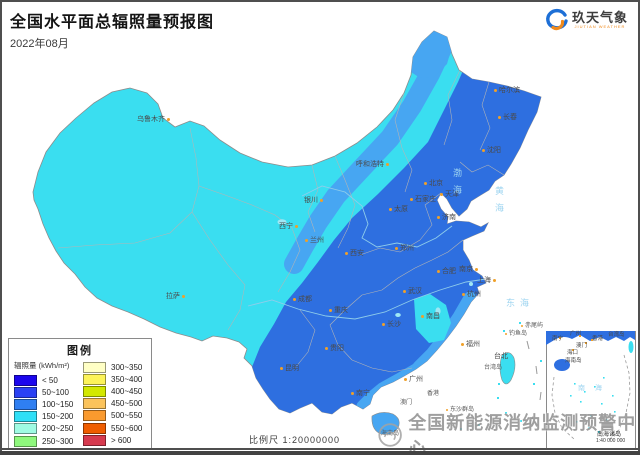  I want to click on header: 全国水平面总辐照量预报图 2022年08月, so click(112, 29).